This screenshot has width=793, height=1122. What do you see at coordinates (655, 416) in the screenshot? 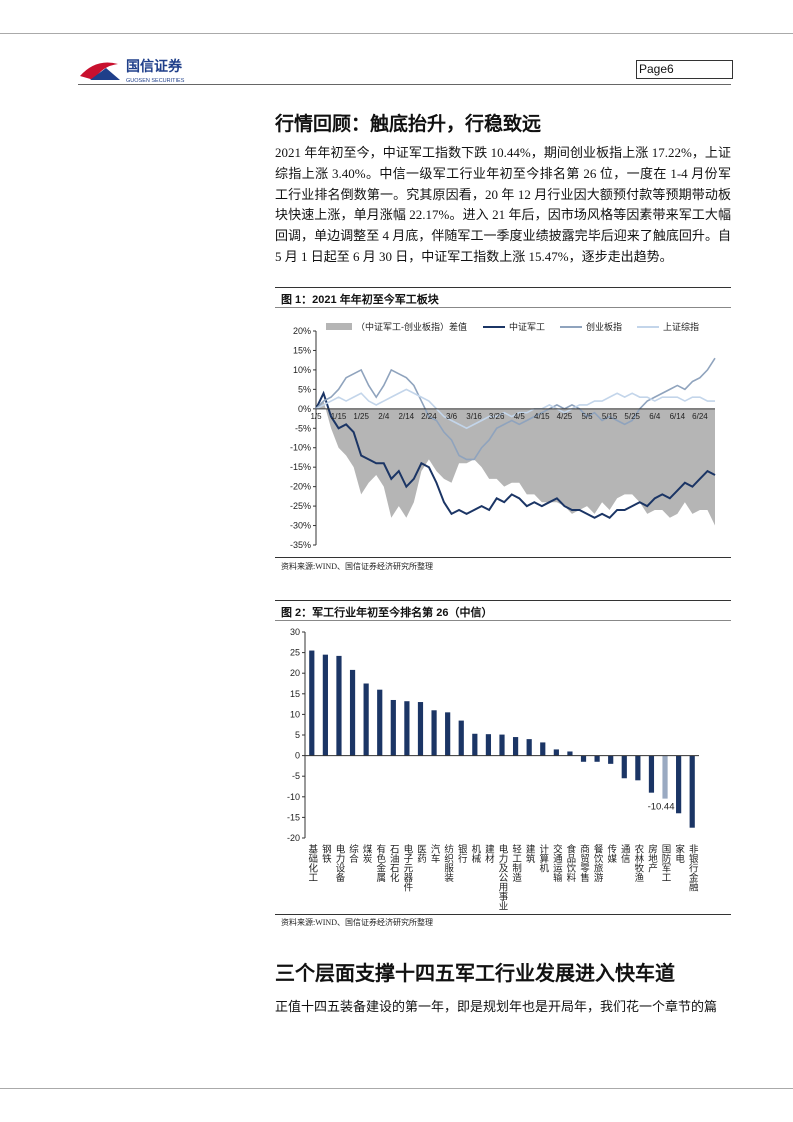
I see `x-tick-label: 6/4` at bounding box center [655, 416].